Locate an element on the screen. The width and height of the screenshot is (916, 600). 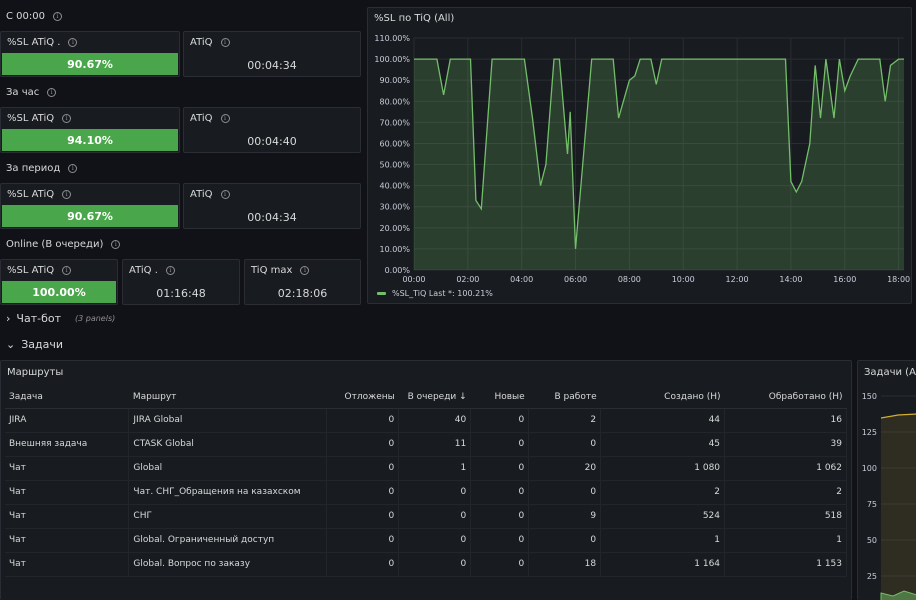
legend-swatch is located at coordinates (381, 293).